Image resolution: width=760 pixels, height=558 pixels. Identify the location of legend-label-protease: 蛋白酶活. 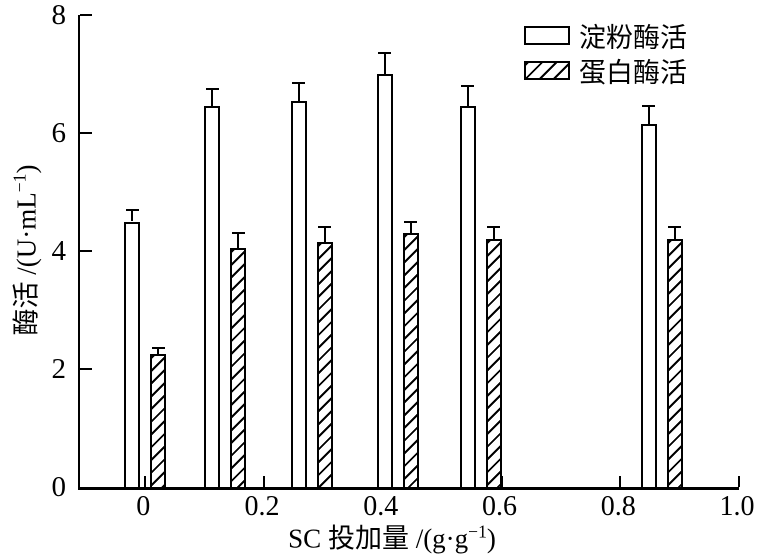
(633, 72).